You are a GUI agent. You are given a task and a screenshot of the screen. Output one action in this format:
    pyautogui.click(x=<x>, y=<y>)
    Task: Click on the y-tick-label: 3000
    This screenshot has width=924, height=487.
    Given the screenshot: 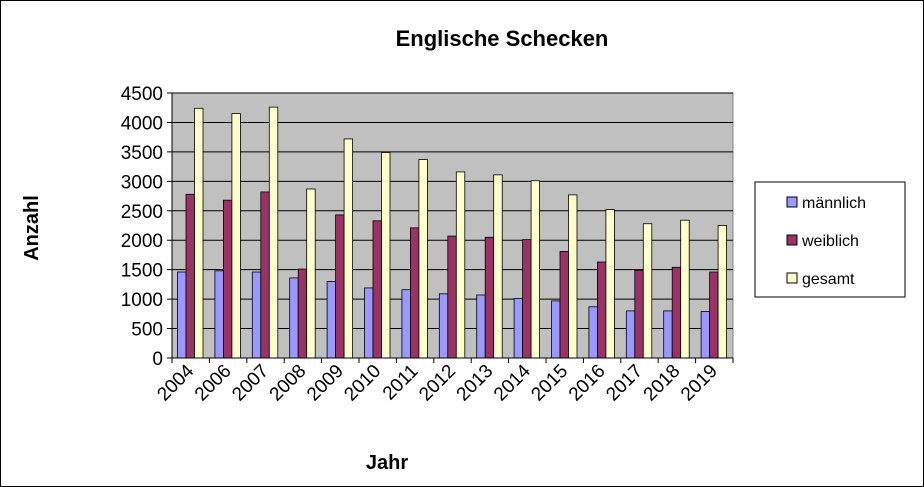 What is the action you would take?
    pyautogui.click(x=142, y=182)
    